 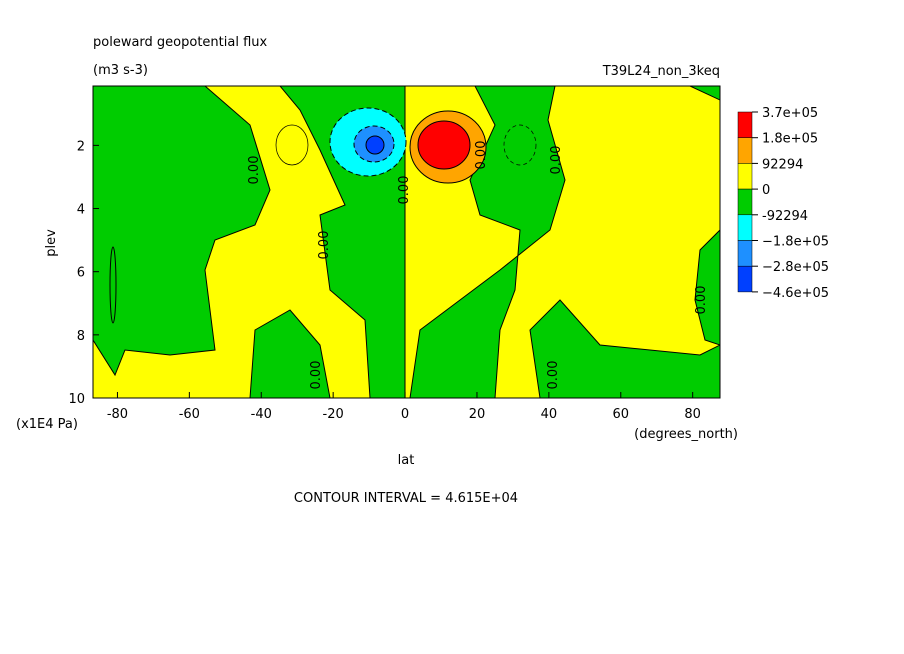 I want to click on y-axis-units: (x1E4 Pa), so click(x=47, y=424).